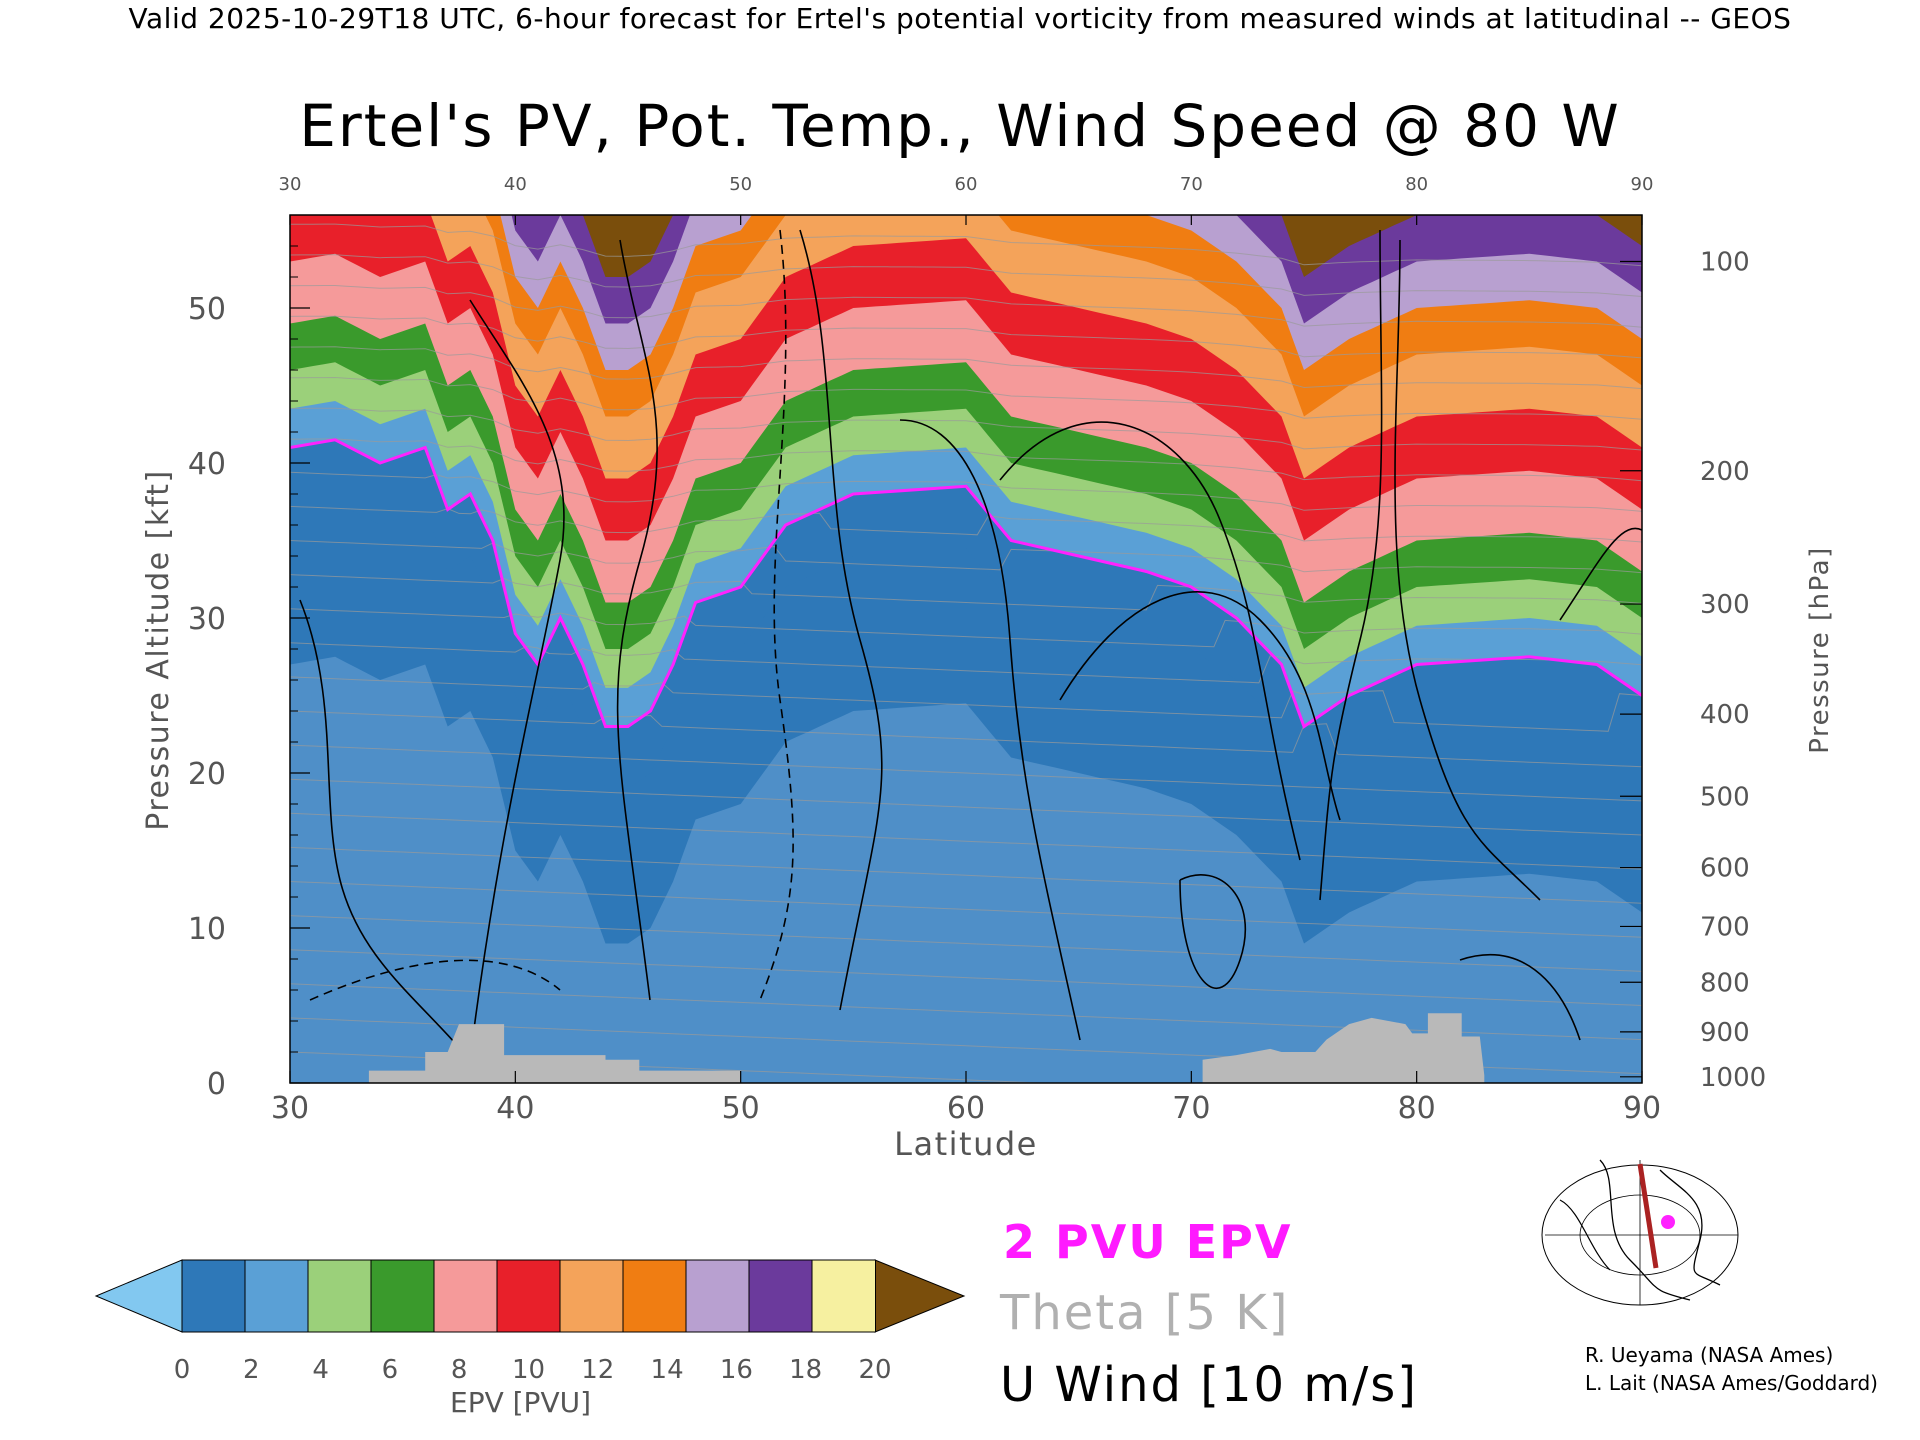 The height and width of the screenshot is (1440, 1920). What do you see at coordinates (138, 1296) in the screenshot?
I see `colorbar-under-arrow` at bounding box center [138, 1296].